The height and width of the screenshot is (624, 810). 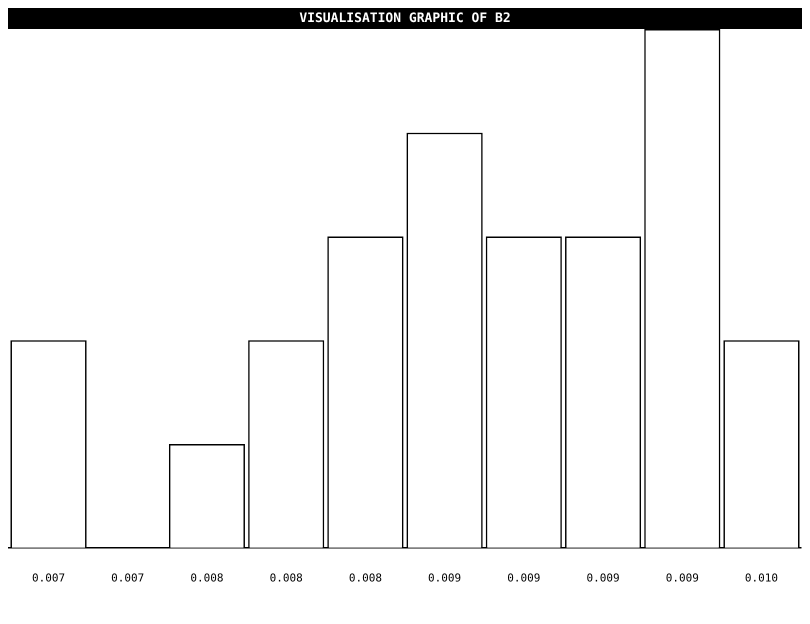 What do you see at coordinates (761, 577) in the screenshot?
I see `x-tick-label: 0.010` at bounding box center [761, 577].